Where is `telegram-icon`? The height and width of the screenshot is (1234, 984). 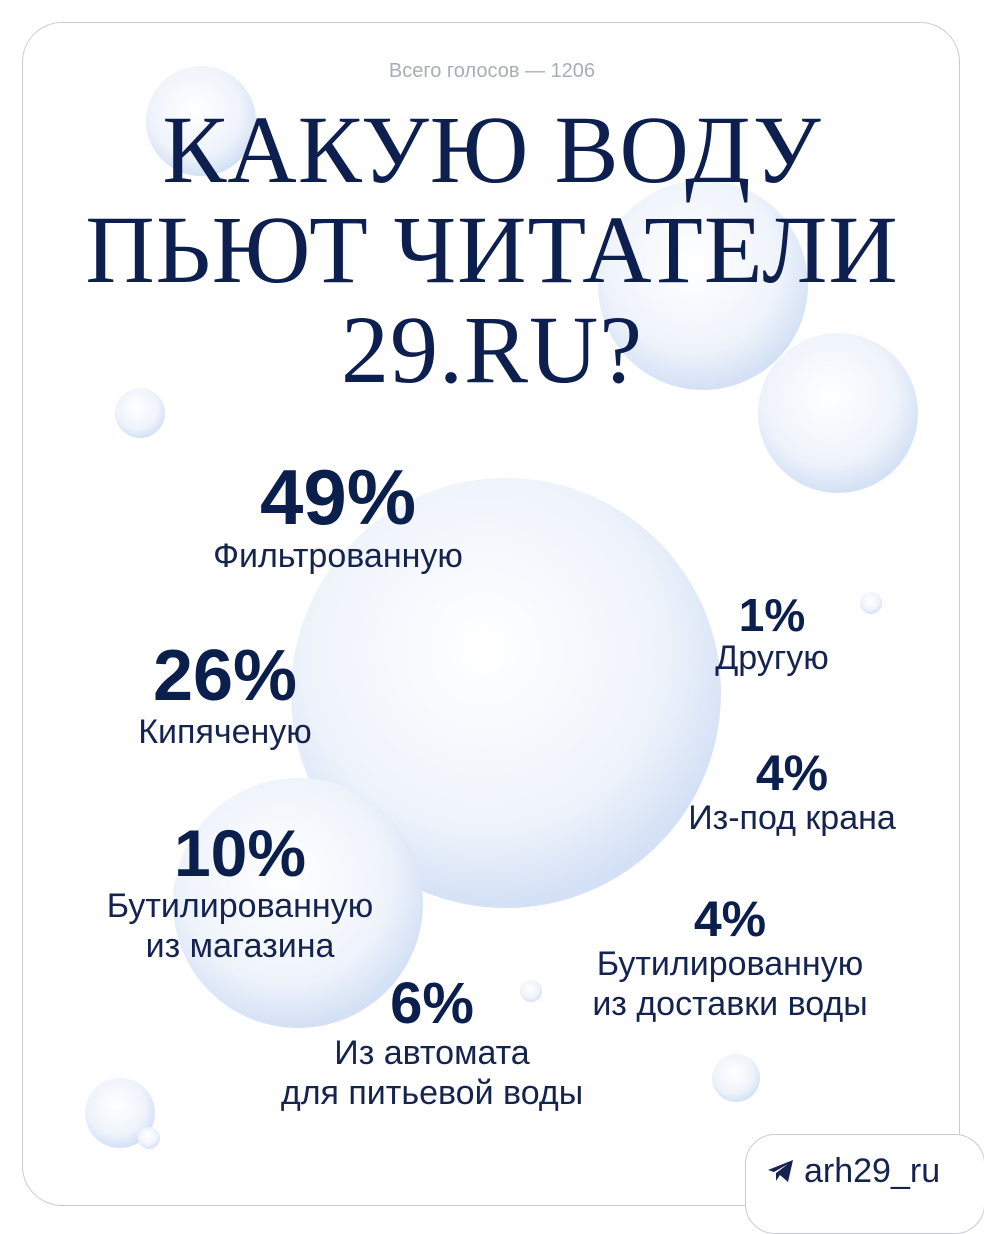
telegram-icon is located at coordinates (780, 1171).